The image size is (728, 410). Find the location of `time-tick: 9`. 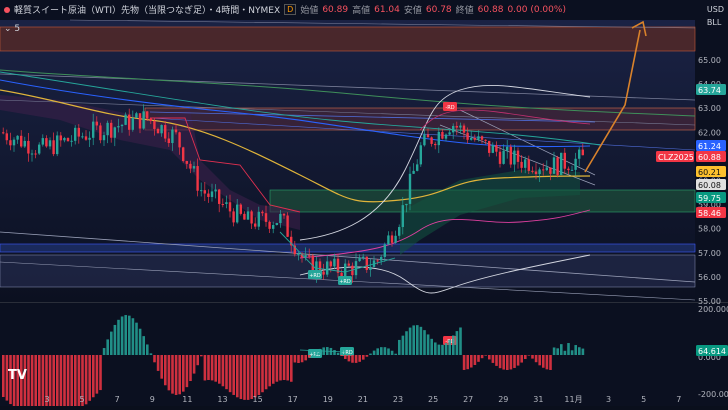

time-tick: 9 is located at coordinates (152, 399).